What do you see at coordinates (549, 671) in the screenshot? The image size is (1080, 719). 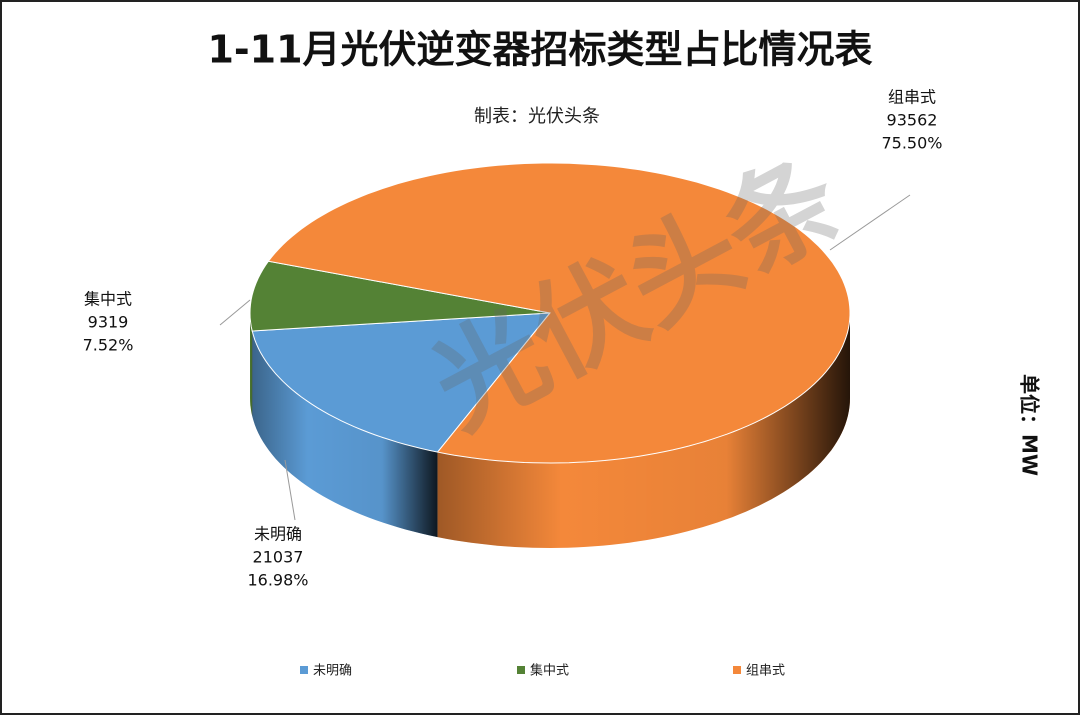 I see `legend-label: 集中式` at bounding box center [549, 671].